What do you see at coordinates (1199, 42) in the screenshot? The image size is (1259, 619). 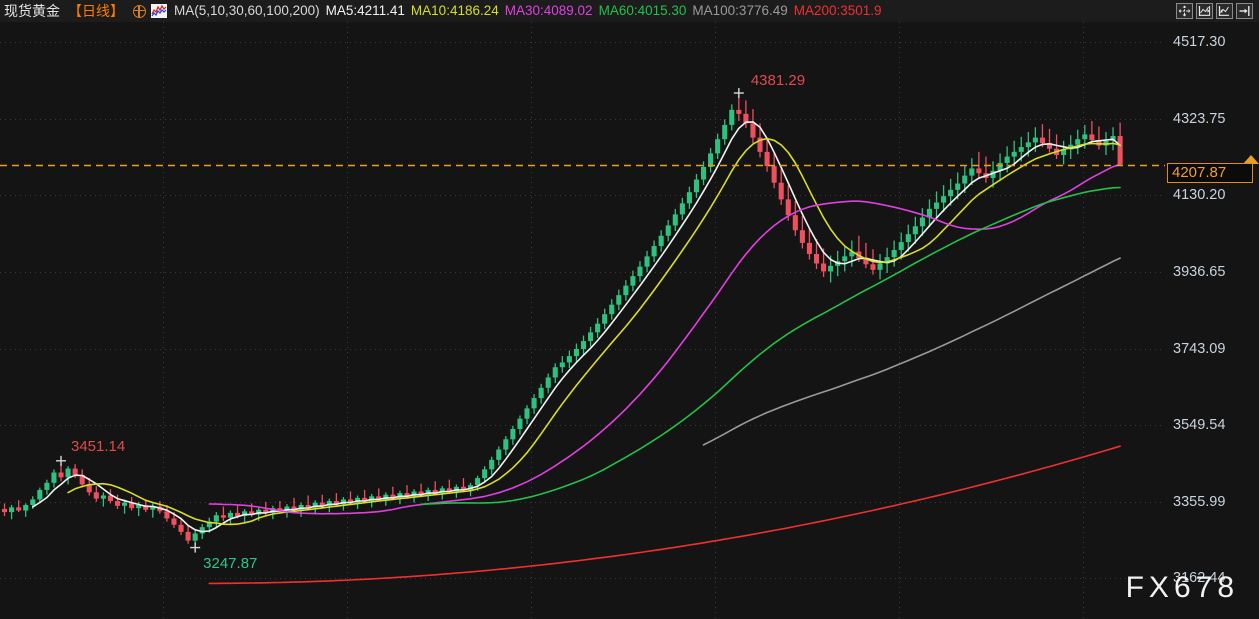 I see `axis-tick-0: 4517.30` at bounding box center [1199, 42].